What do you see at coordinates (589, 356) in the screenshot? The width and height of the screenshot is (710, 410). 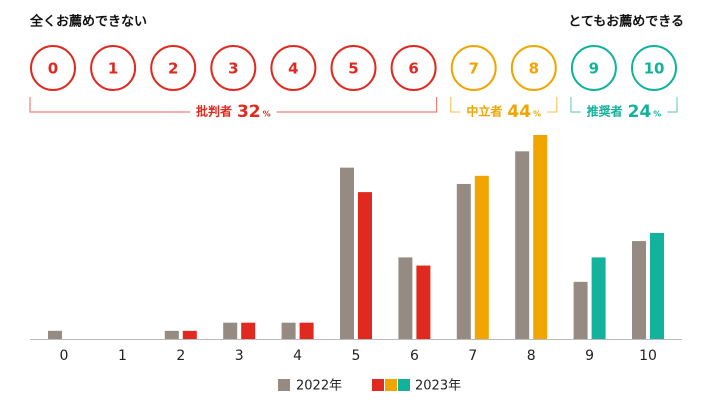 I see `x-tick-label: 9` at bounding box center [589, 356].